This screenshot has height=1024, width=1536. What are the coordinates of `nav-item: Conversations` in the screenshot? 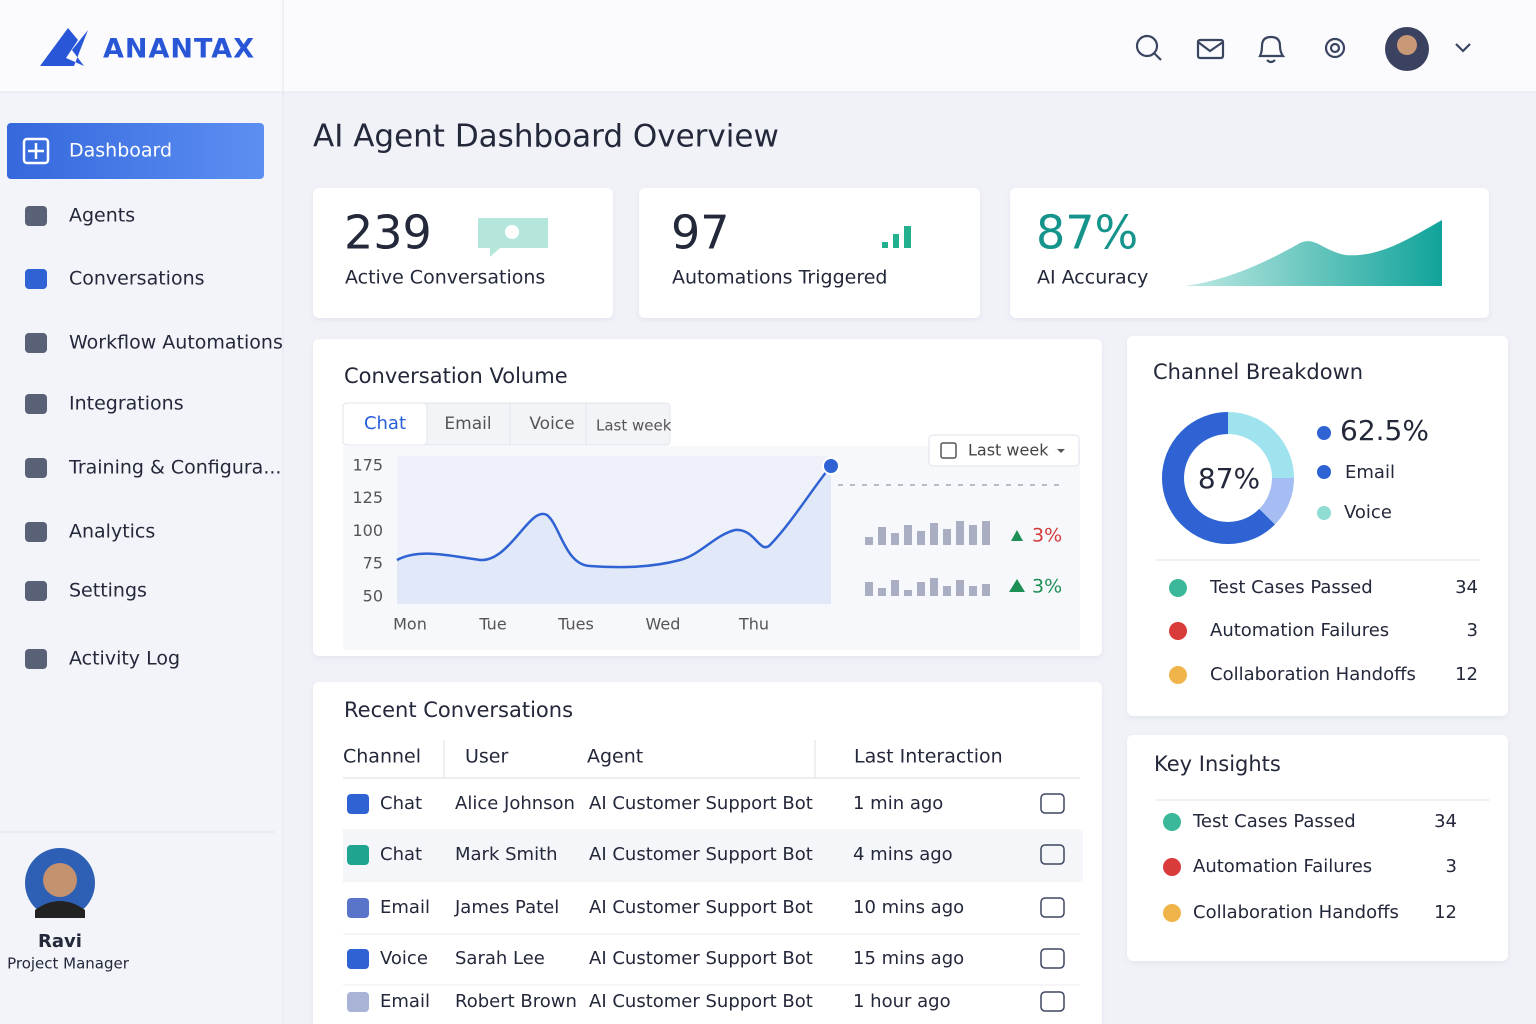 It's located at (137, 279).